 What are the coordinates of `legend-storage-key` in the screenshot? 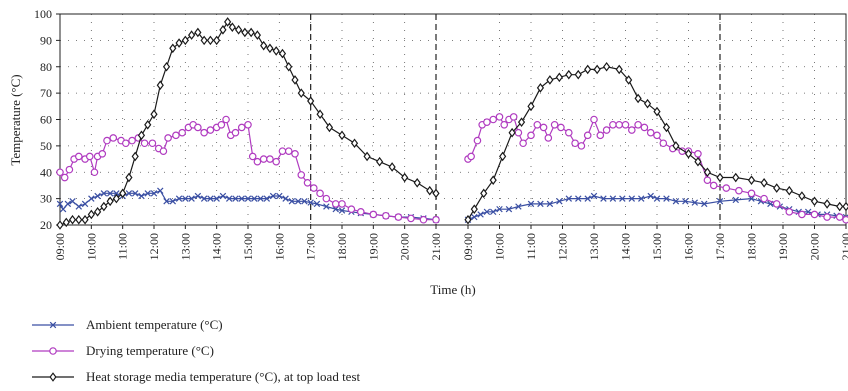 It's located at (53, 377).